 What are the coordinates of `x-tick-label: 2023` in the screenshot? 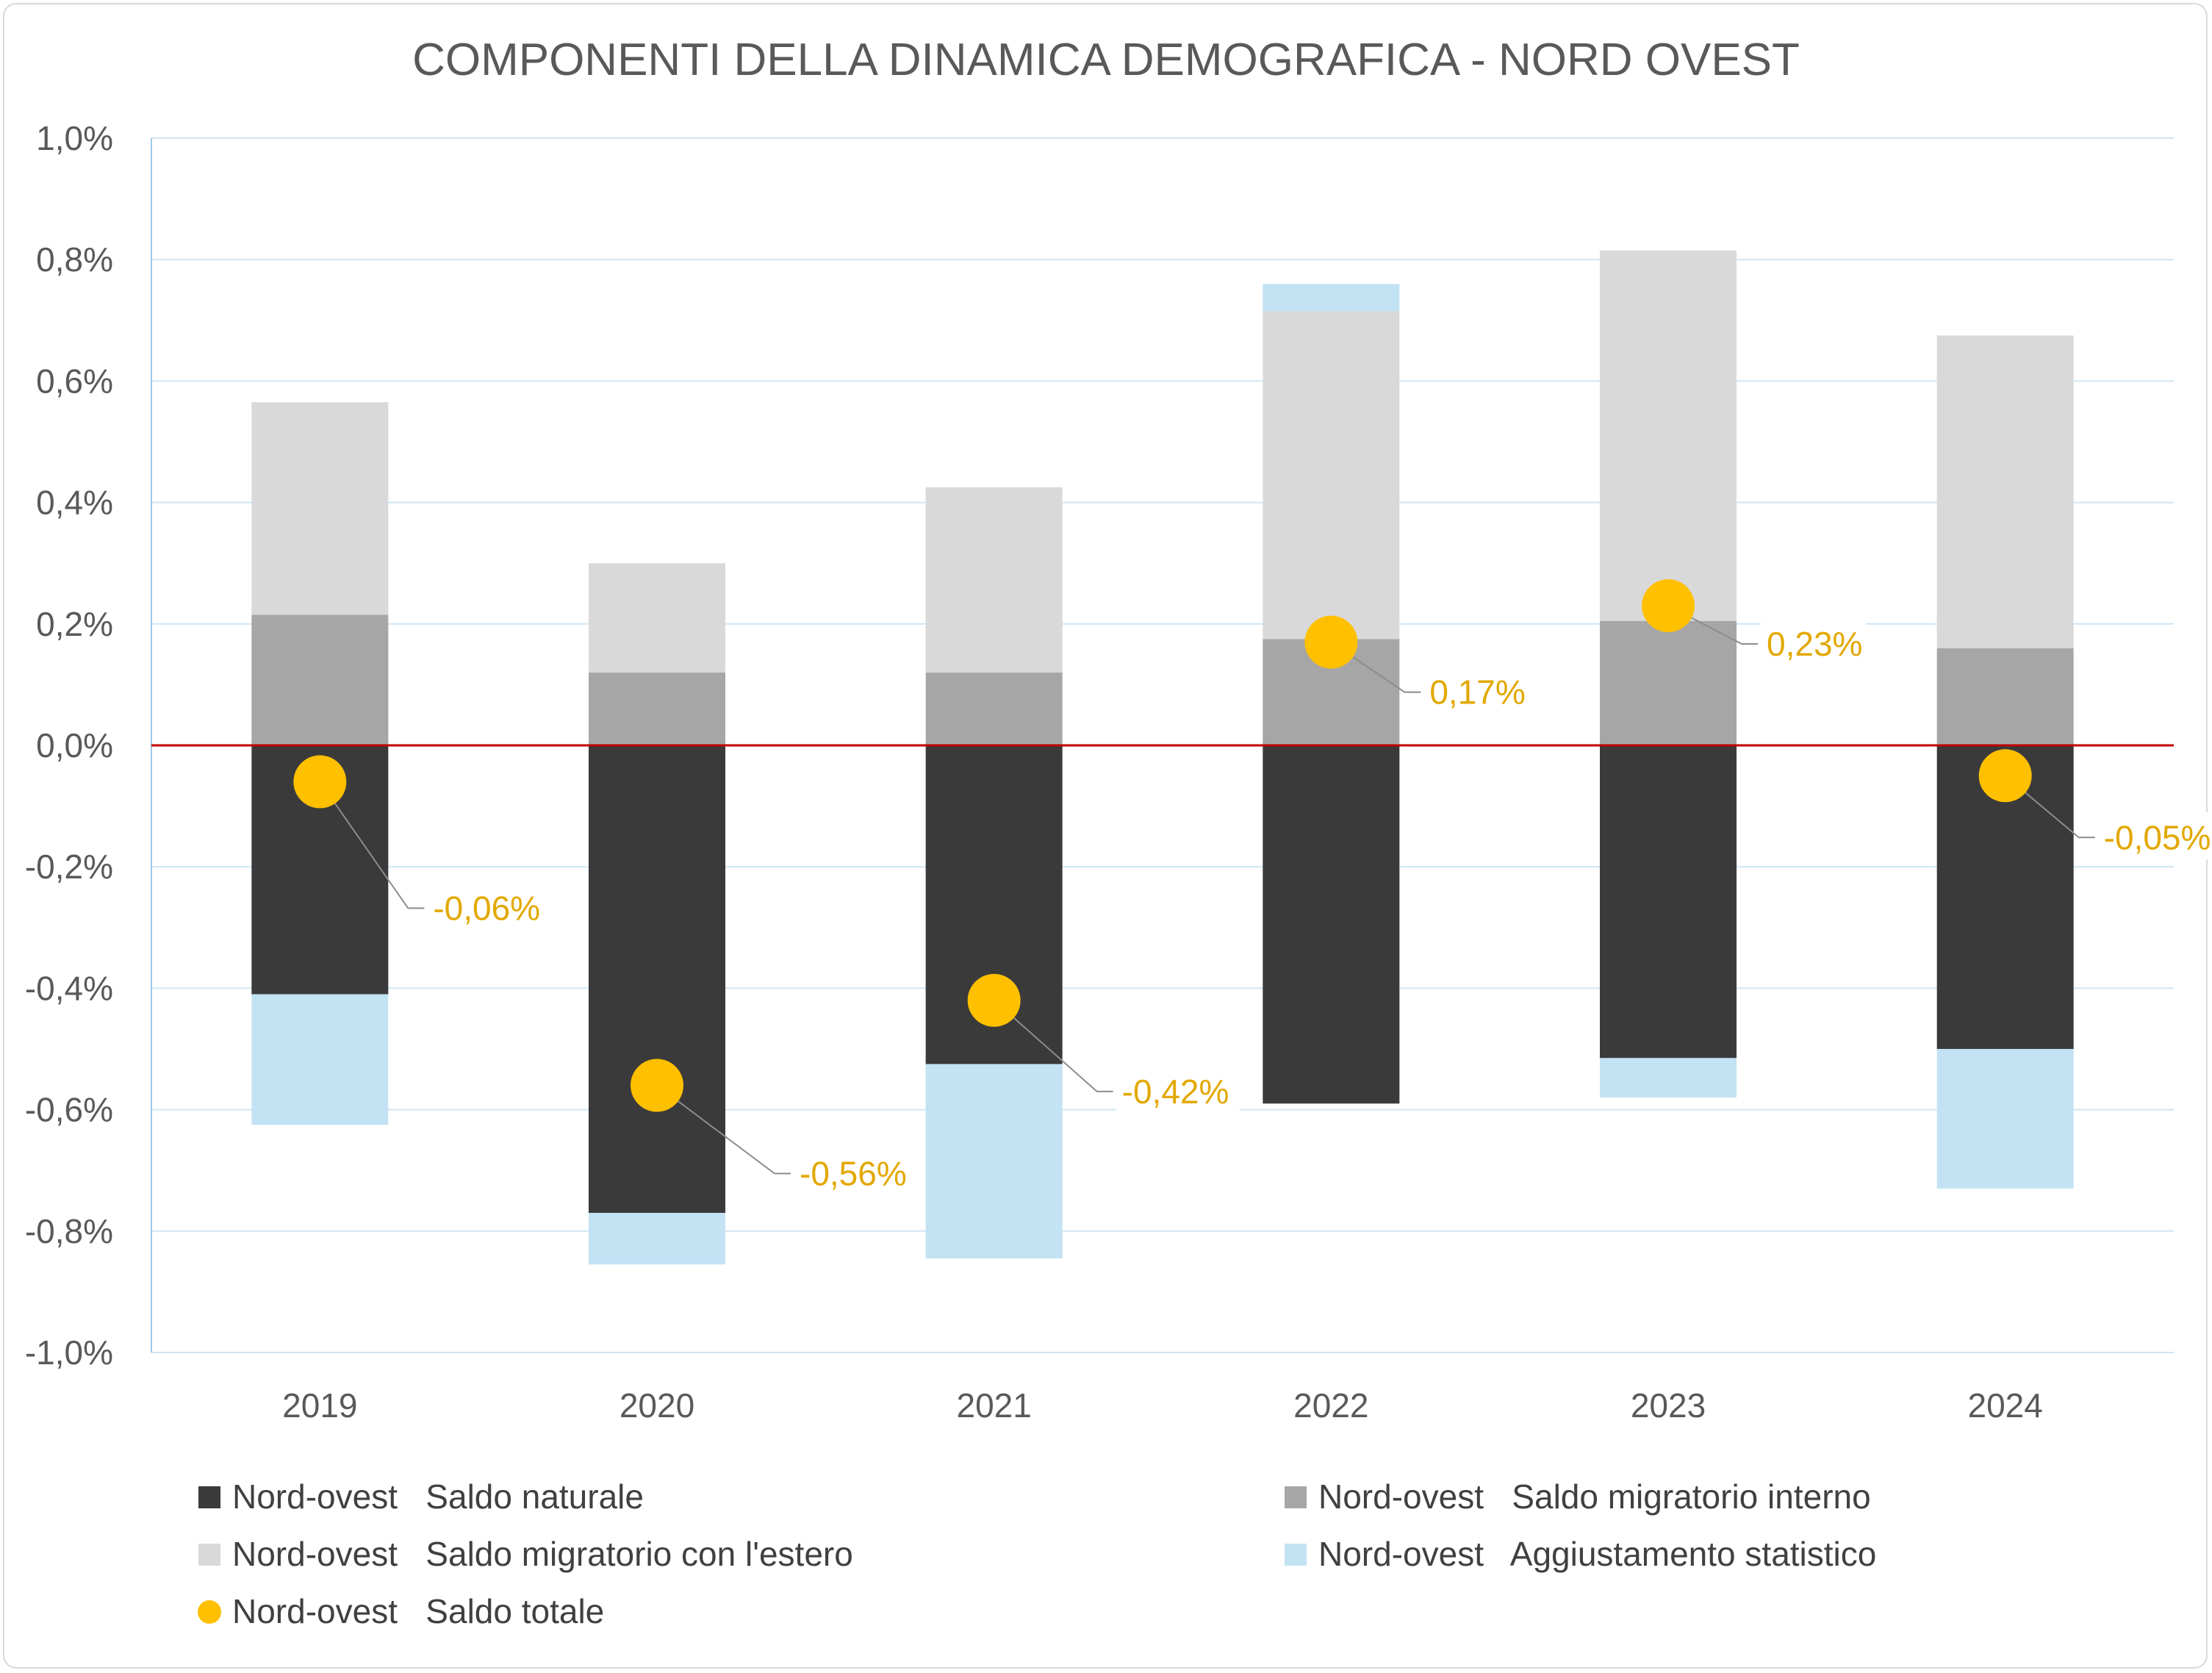 It's located at (1668, 1405).